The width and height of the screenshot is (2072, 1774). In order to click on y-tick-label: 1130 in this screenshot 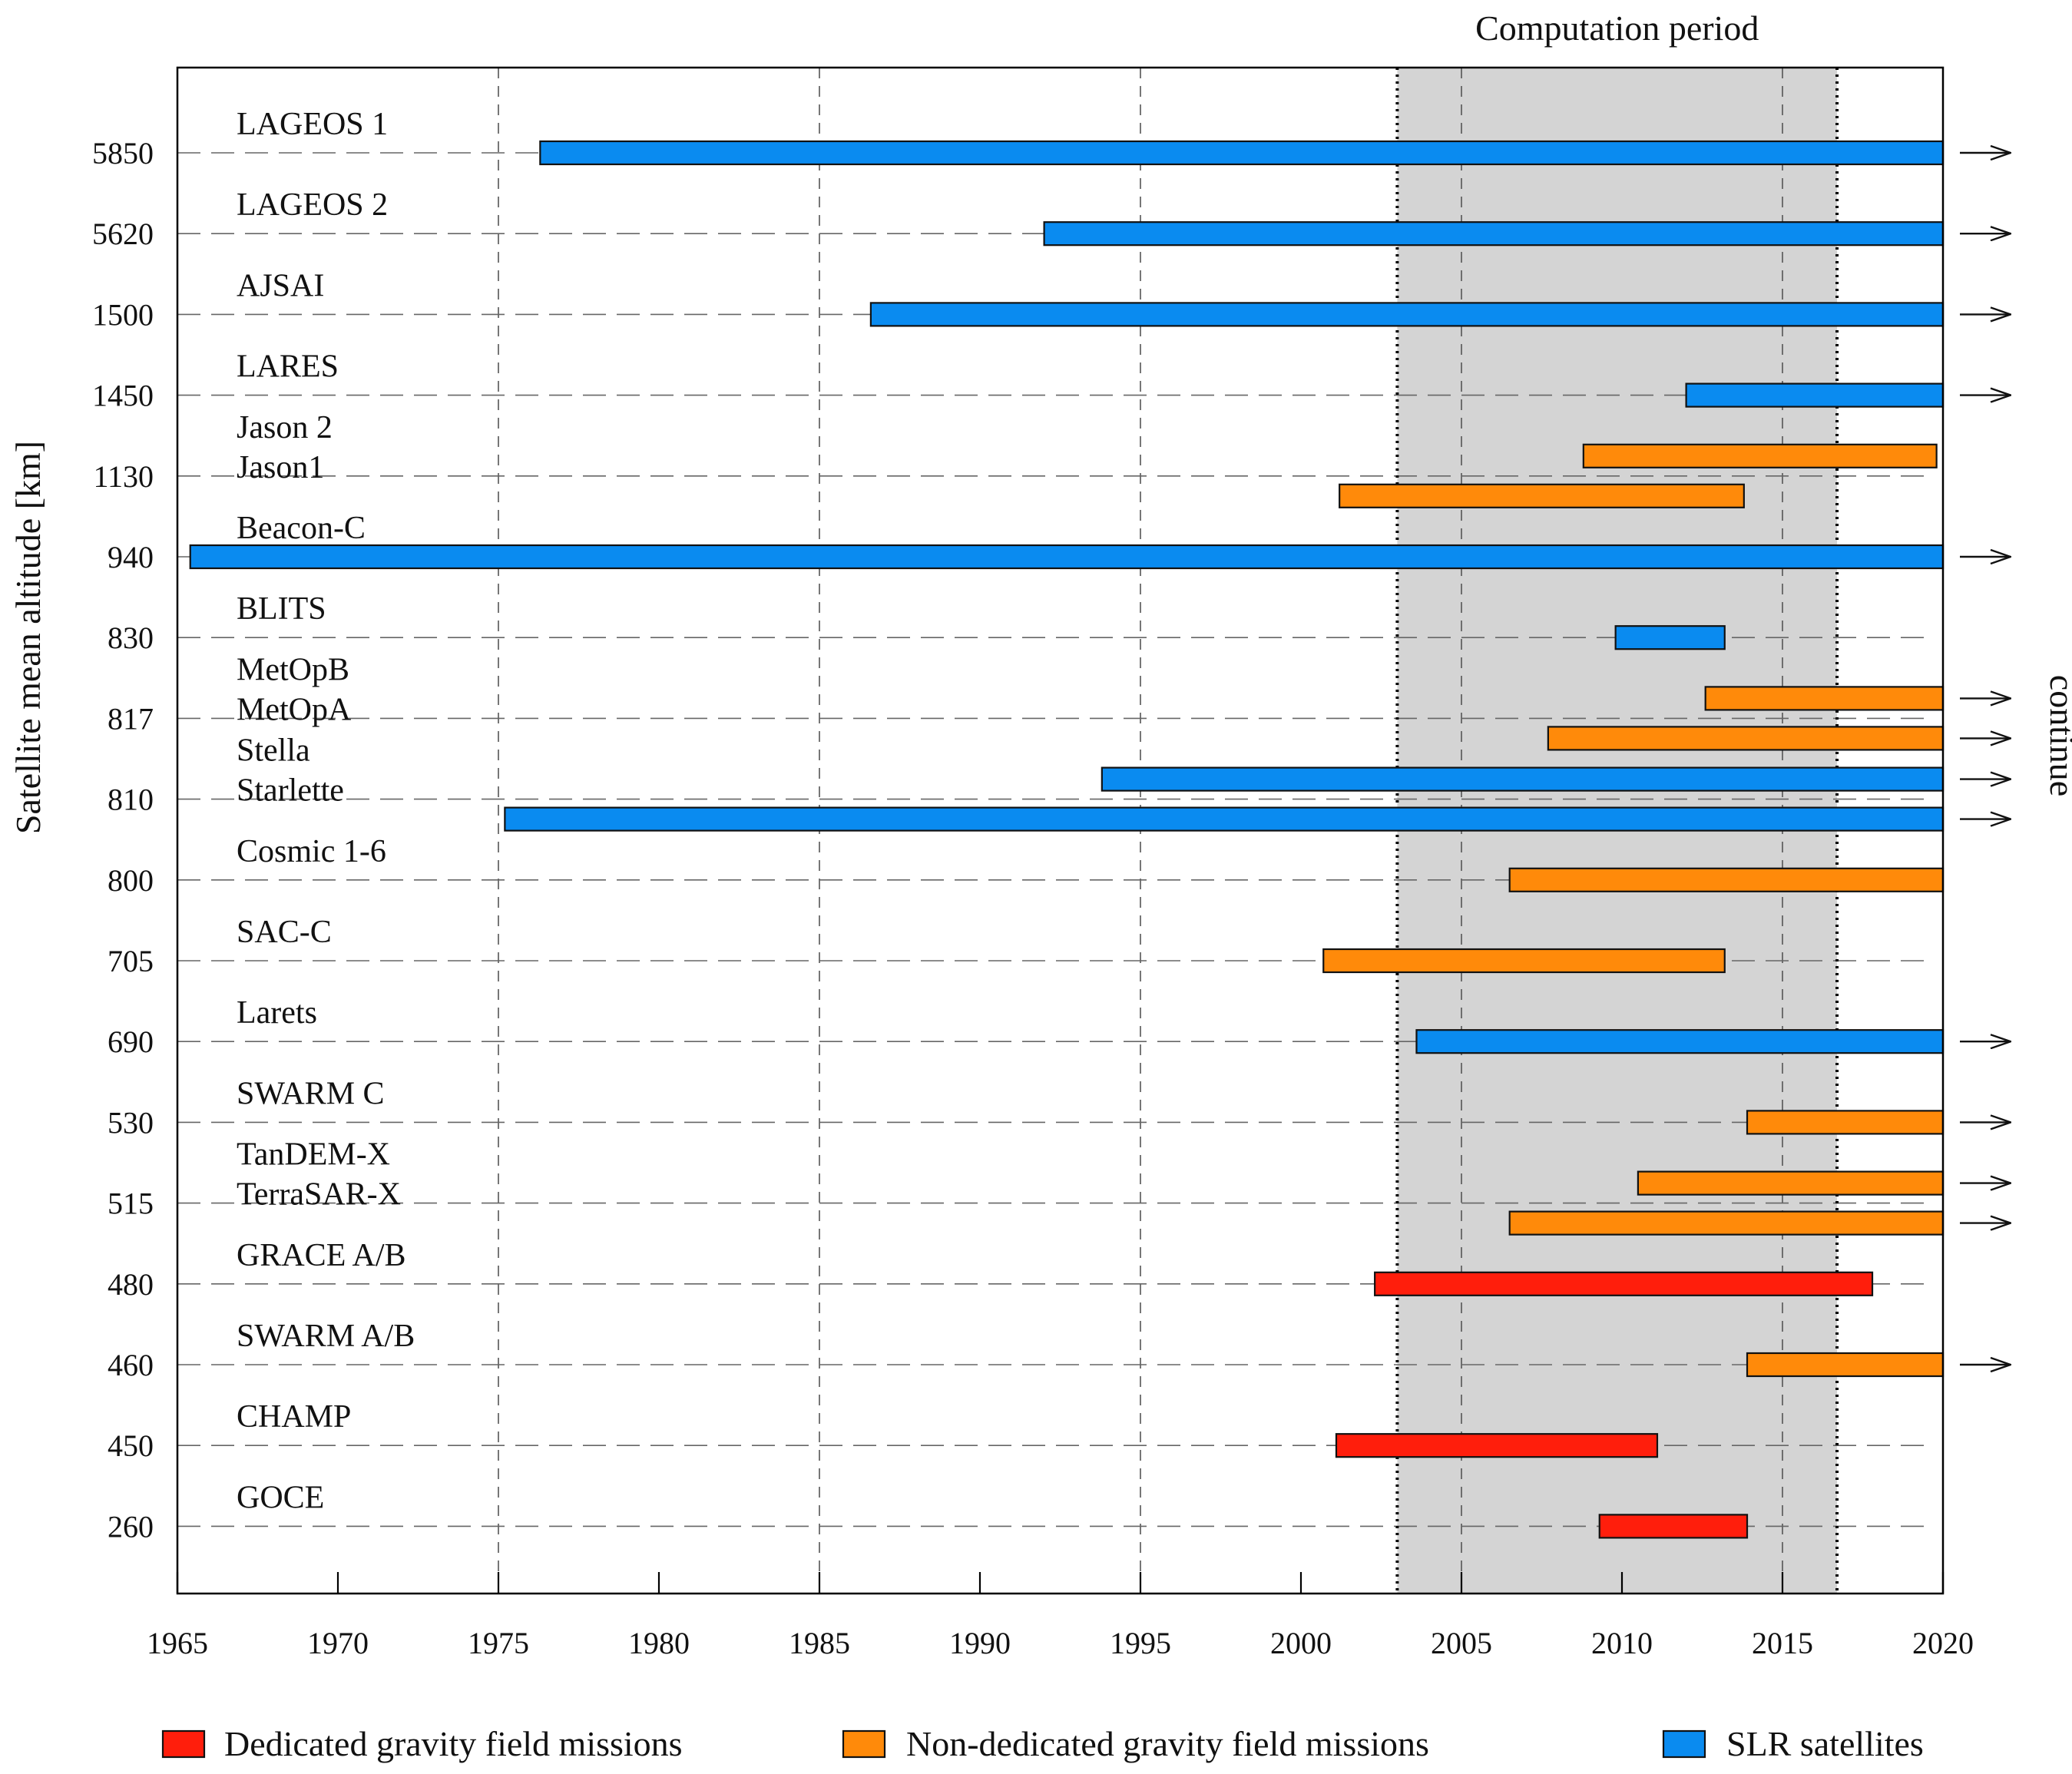, I will do `click(123, 477)`.